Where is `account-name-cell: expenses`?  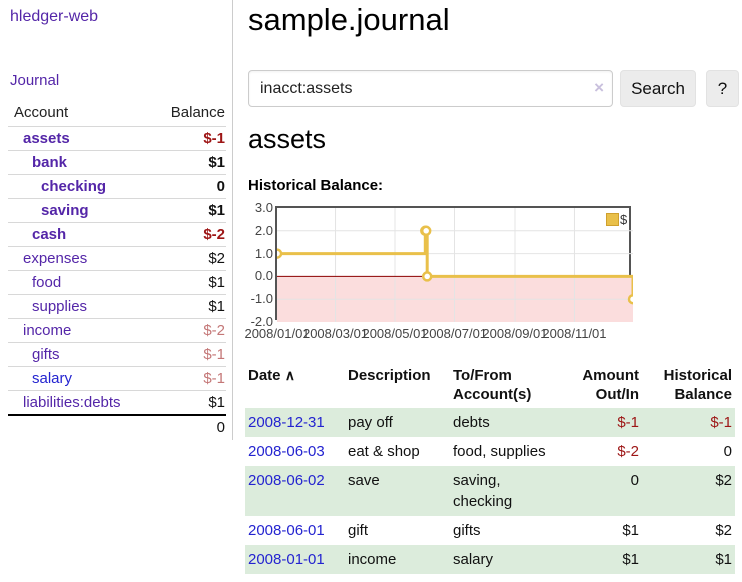
account-name-cell: expenses is located at coordinates (78, 259).